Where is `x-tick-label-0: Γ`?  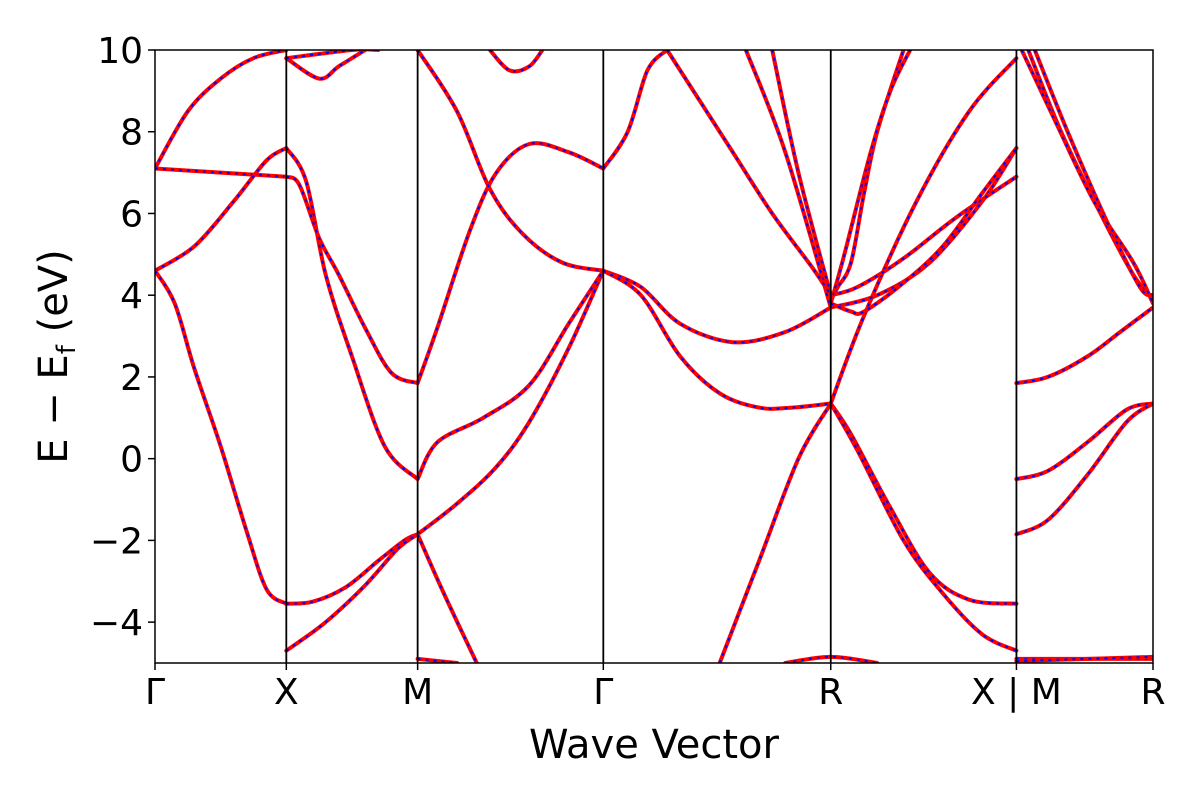 x-tick-label-0: Γ is located at coordinates (155, 692).